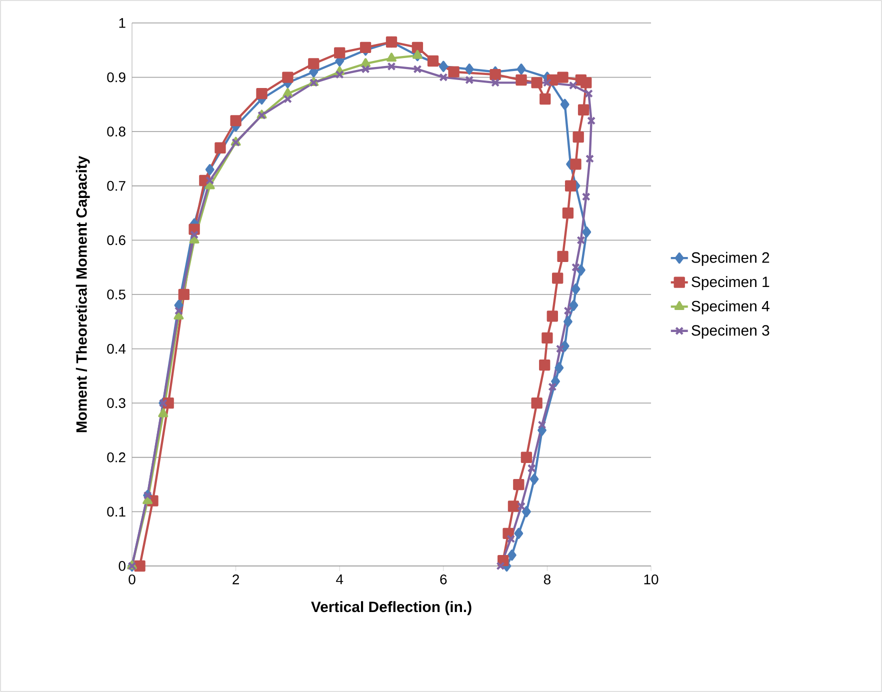 This screenshot has width=882, height=692. I want to click on y-tick-label: 0.5, so click(116, 295).